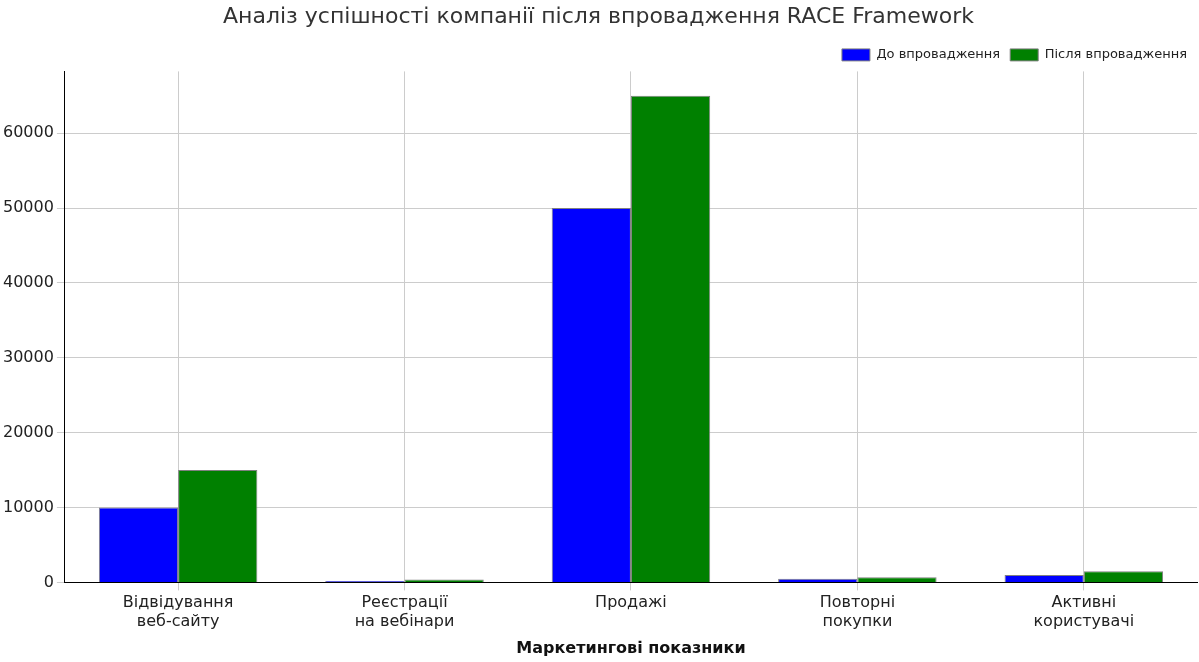  What do you see at coordinates (404, 611) in the screenshot?
I see `x-tick-label: Реєстрації на вебінари` at bounding box center [404, 611].